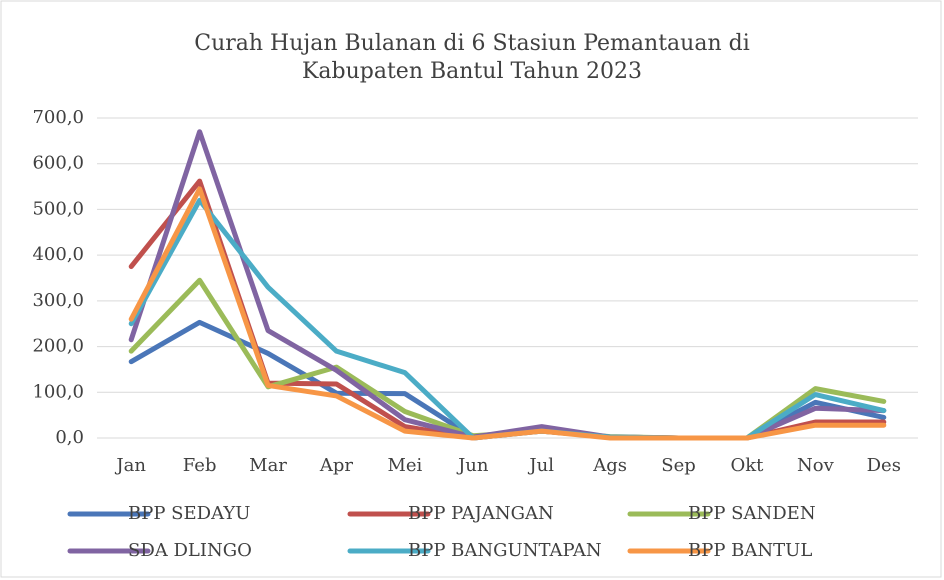  I want to click on y-tick-label: 200,0, so click(58, 346).